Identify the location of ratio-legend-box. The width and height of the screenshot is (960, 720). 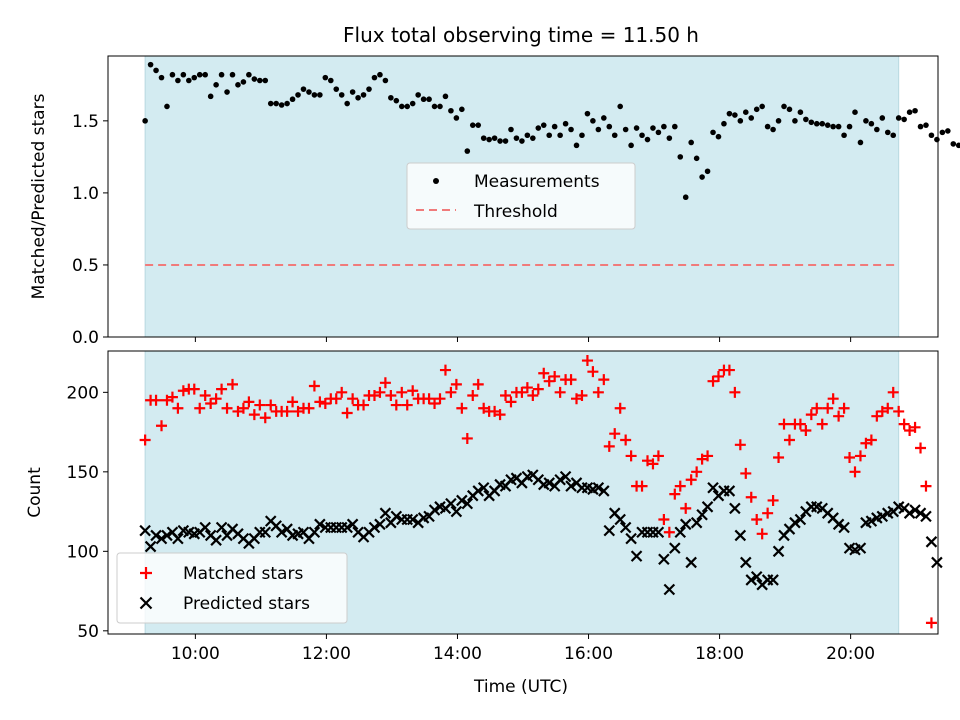
(521, 196).